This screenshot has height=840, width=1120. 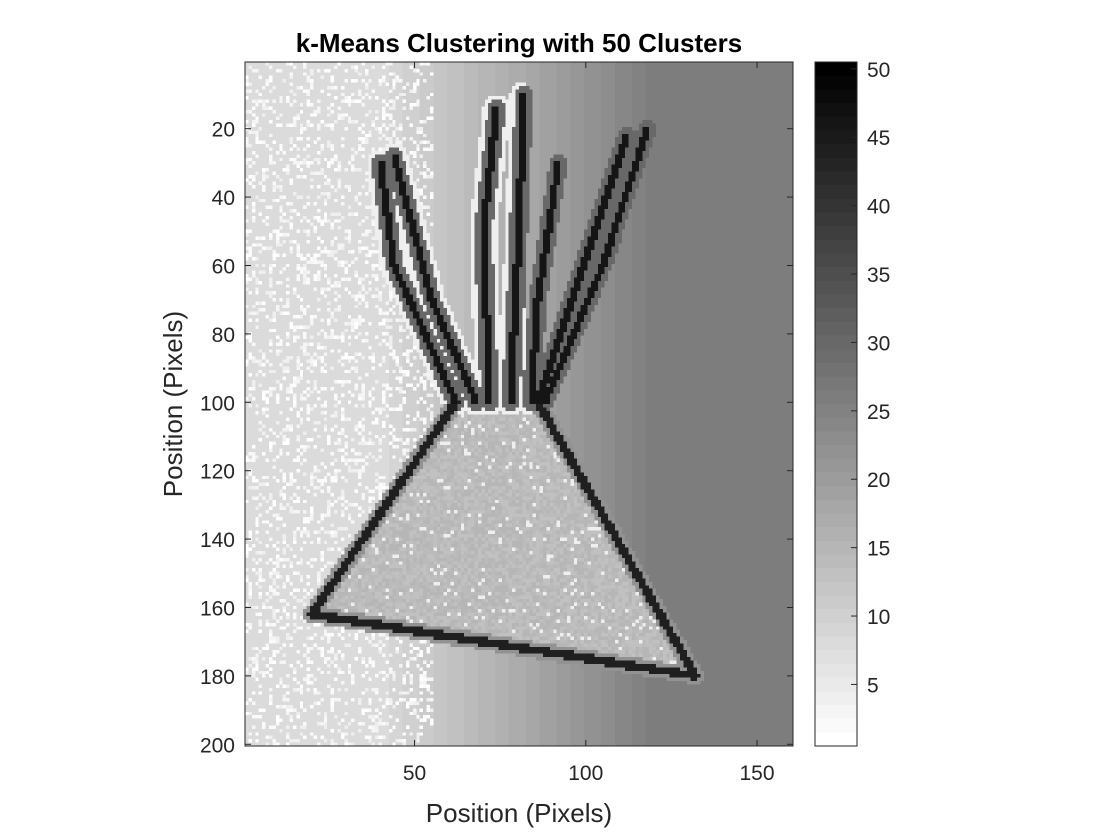 I want to click on y-tick-label: 200, so click(x=217, y=745).